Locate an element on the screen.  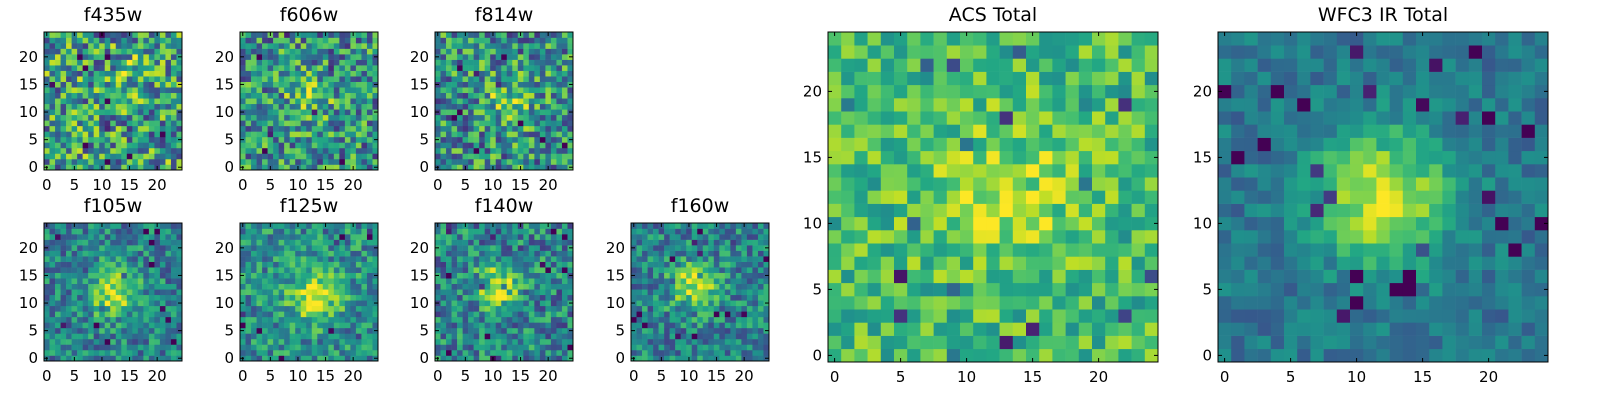
panel-f160w: f160w 0 5 10 15 20 0 5 10 15 20 is located at coordinates (688, 290).